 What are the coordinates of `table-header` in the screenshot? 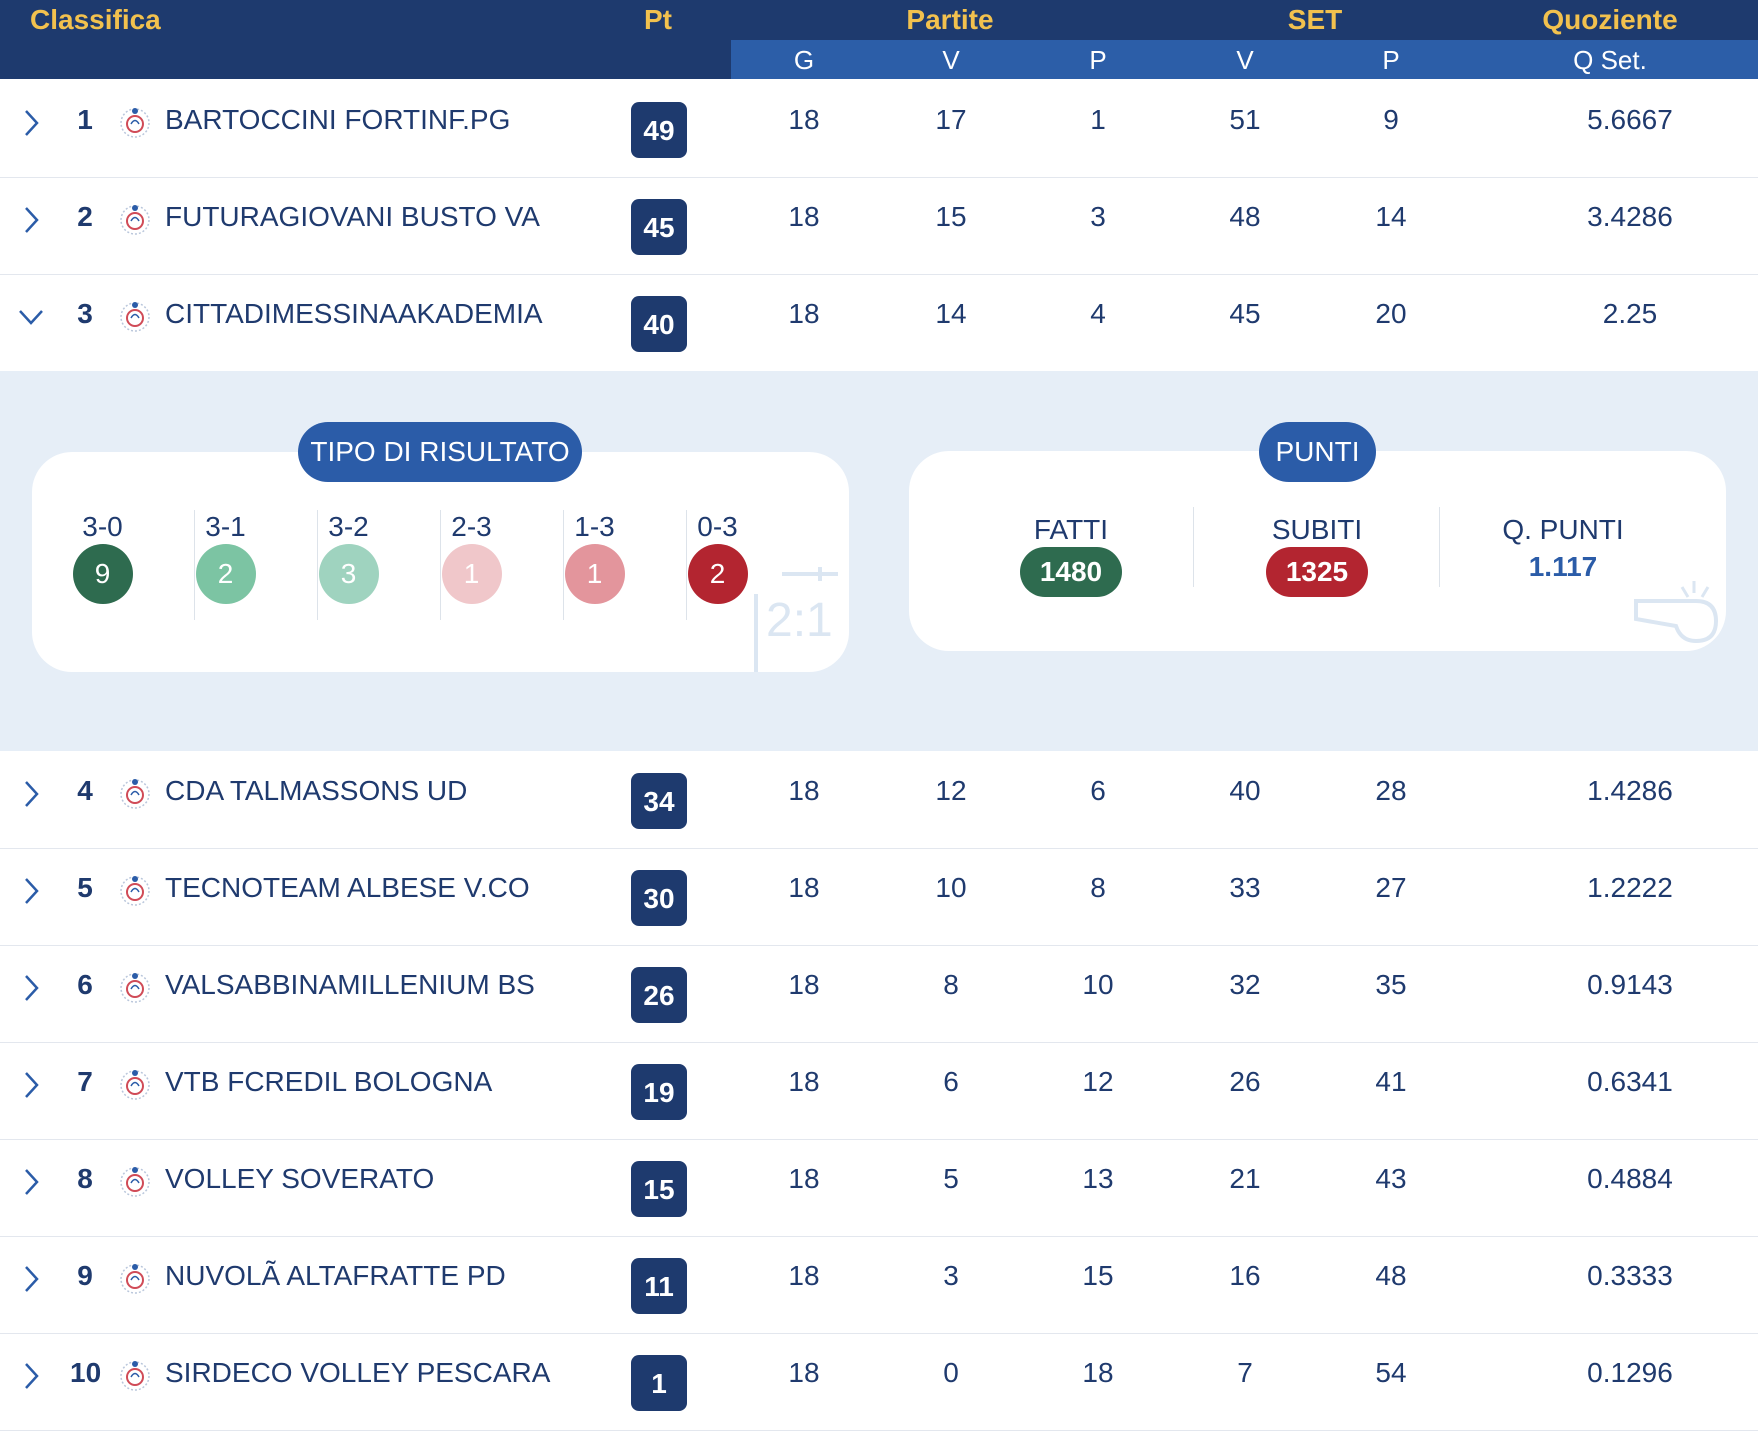 It's located at (879, 20).